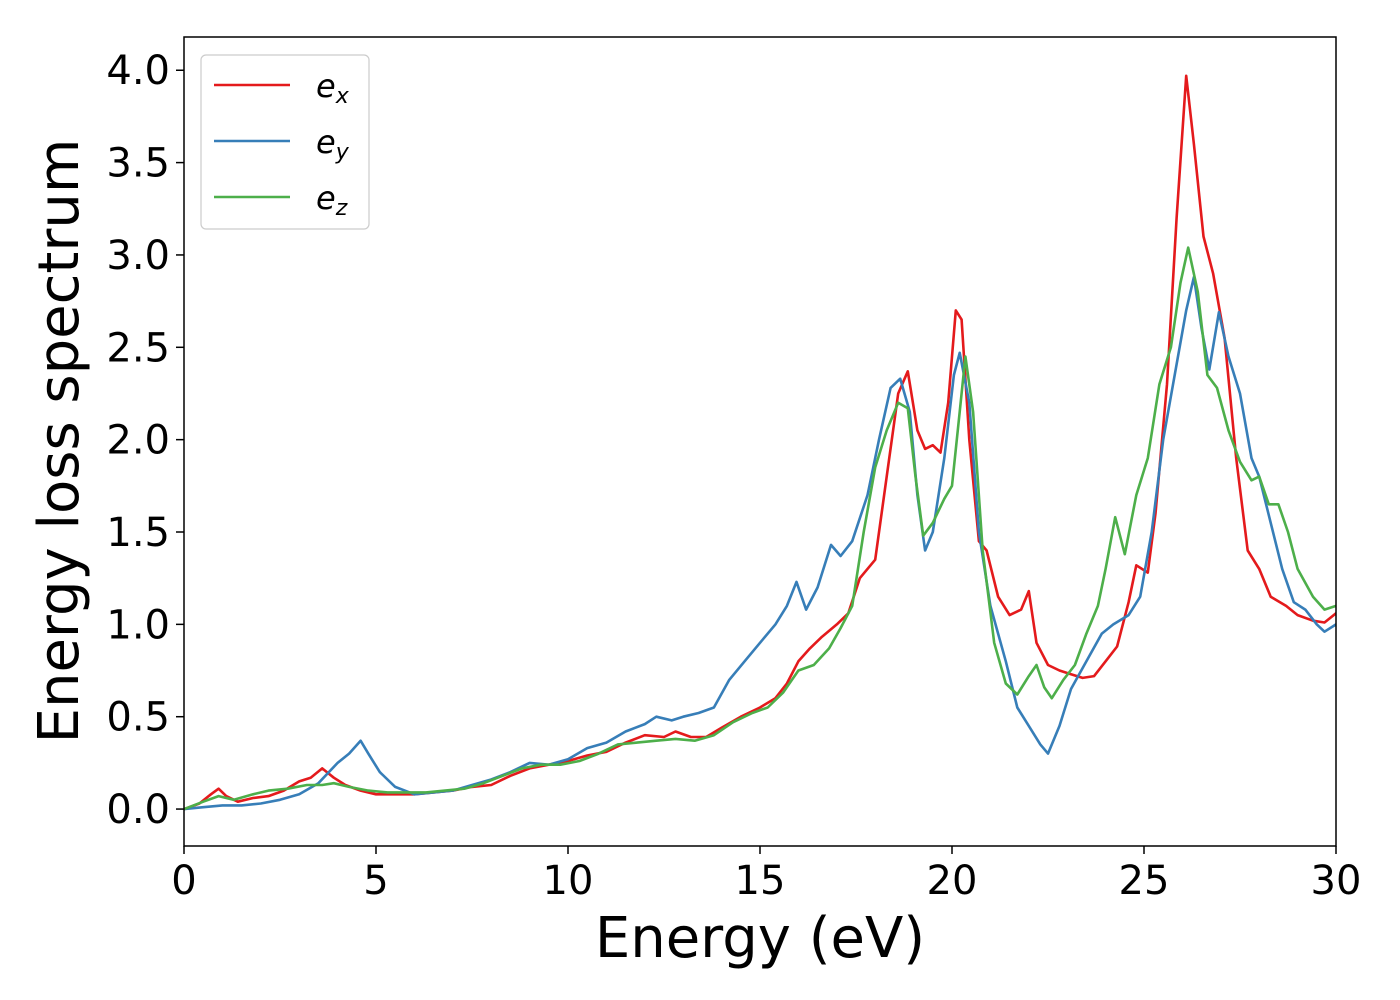 This screenshot has width=1400, height=1000. Describe the element at coordinates (1144, 881) in the screenshot. I see `x-tick-label: 25` at that location.